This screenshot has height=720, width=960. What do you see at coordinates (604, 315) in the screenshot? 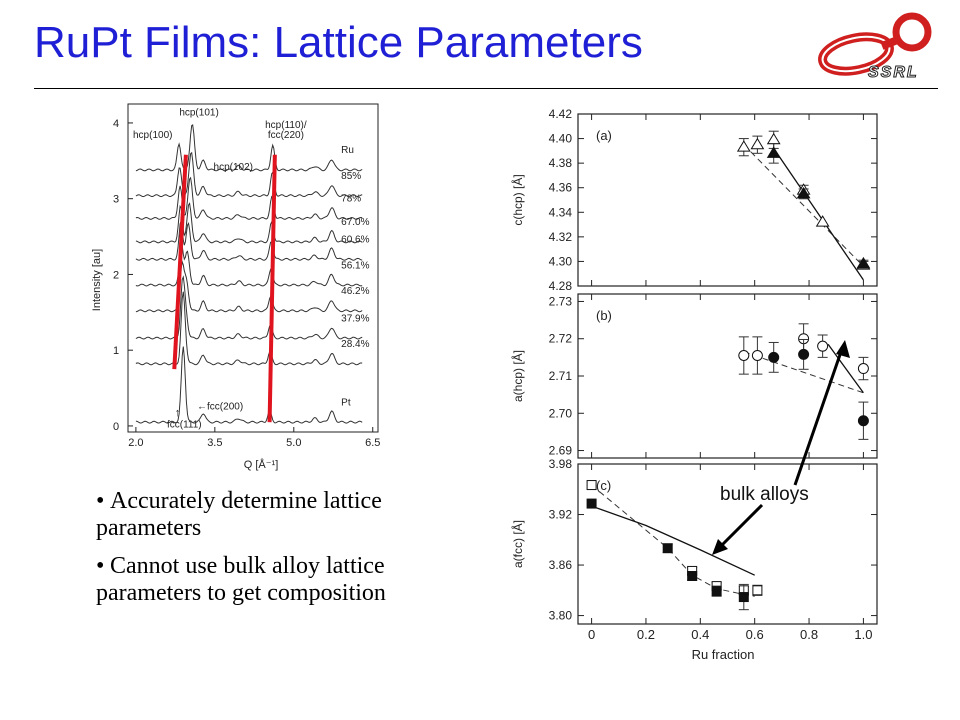
I see `lattice-panel-label: (b)` at bounding box center [604, 315].